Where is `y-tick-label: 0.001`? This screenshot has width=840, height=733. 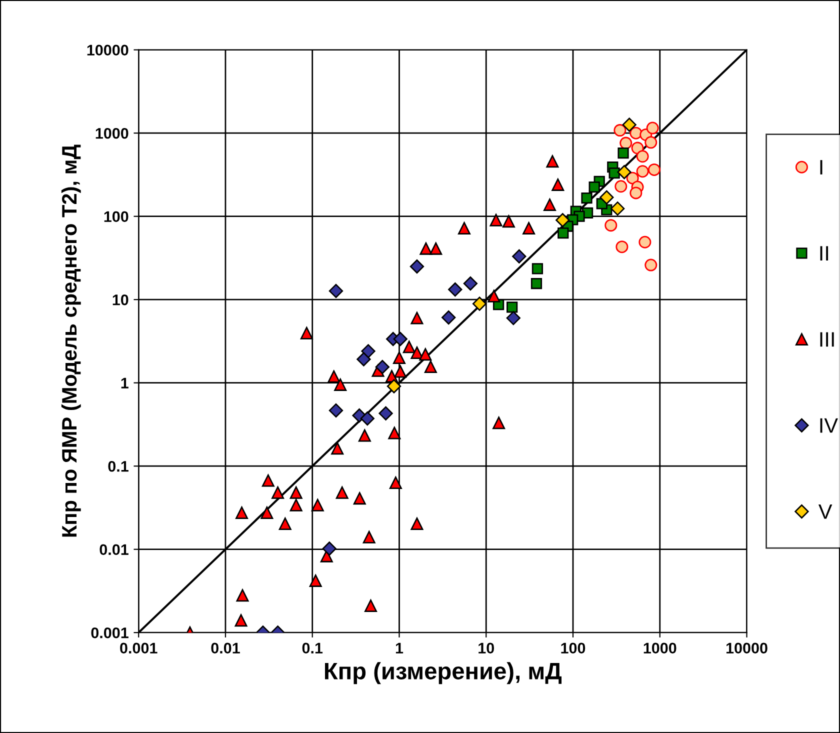 y-tick-label: 0.001 is located at coordinates (109, 632).